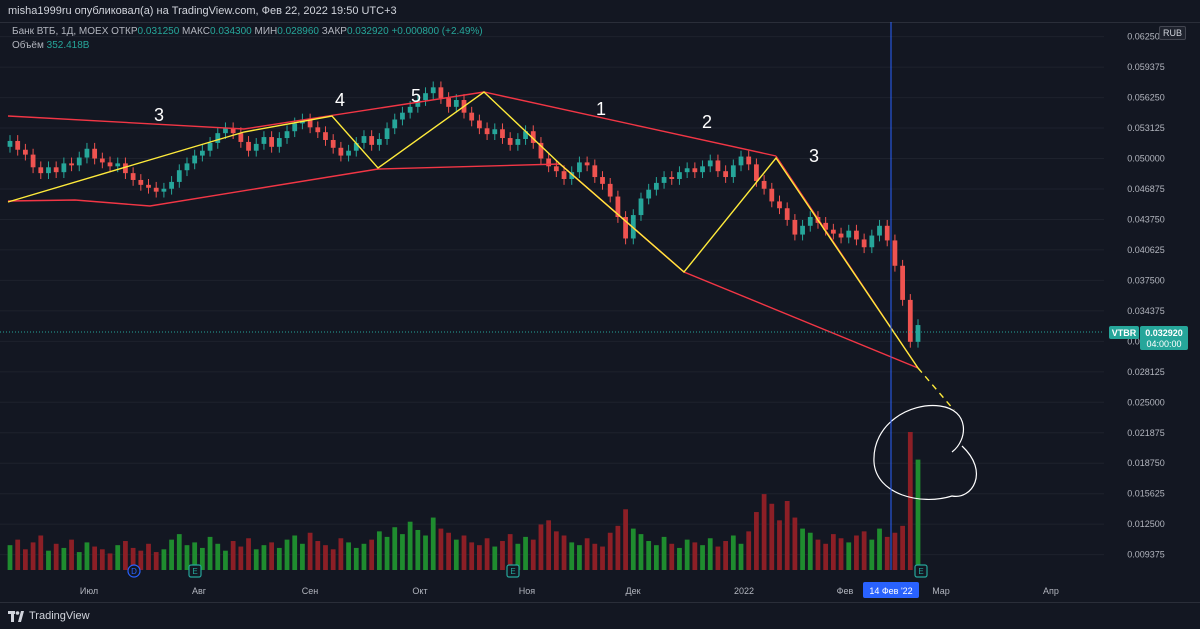  What do you see at coordinates (367, 31) in the screenshot?
I see `close-value: 0.032920` at bounding box center [367, 31].